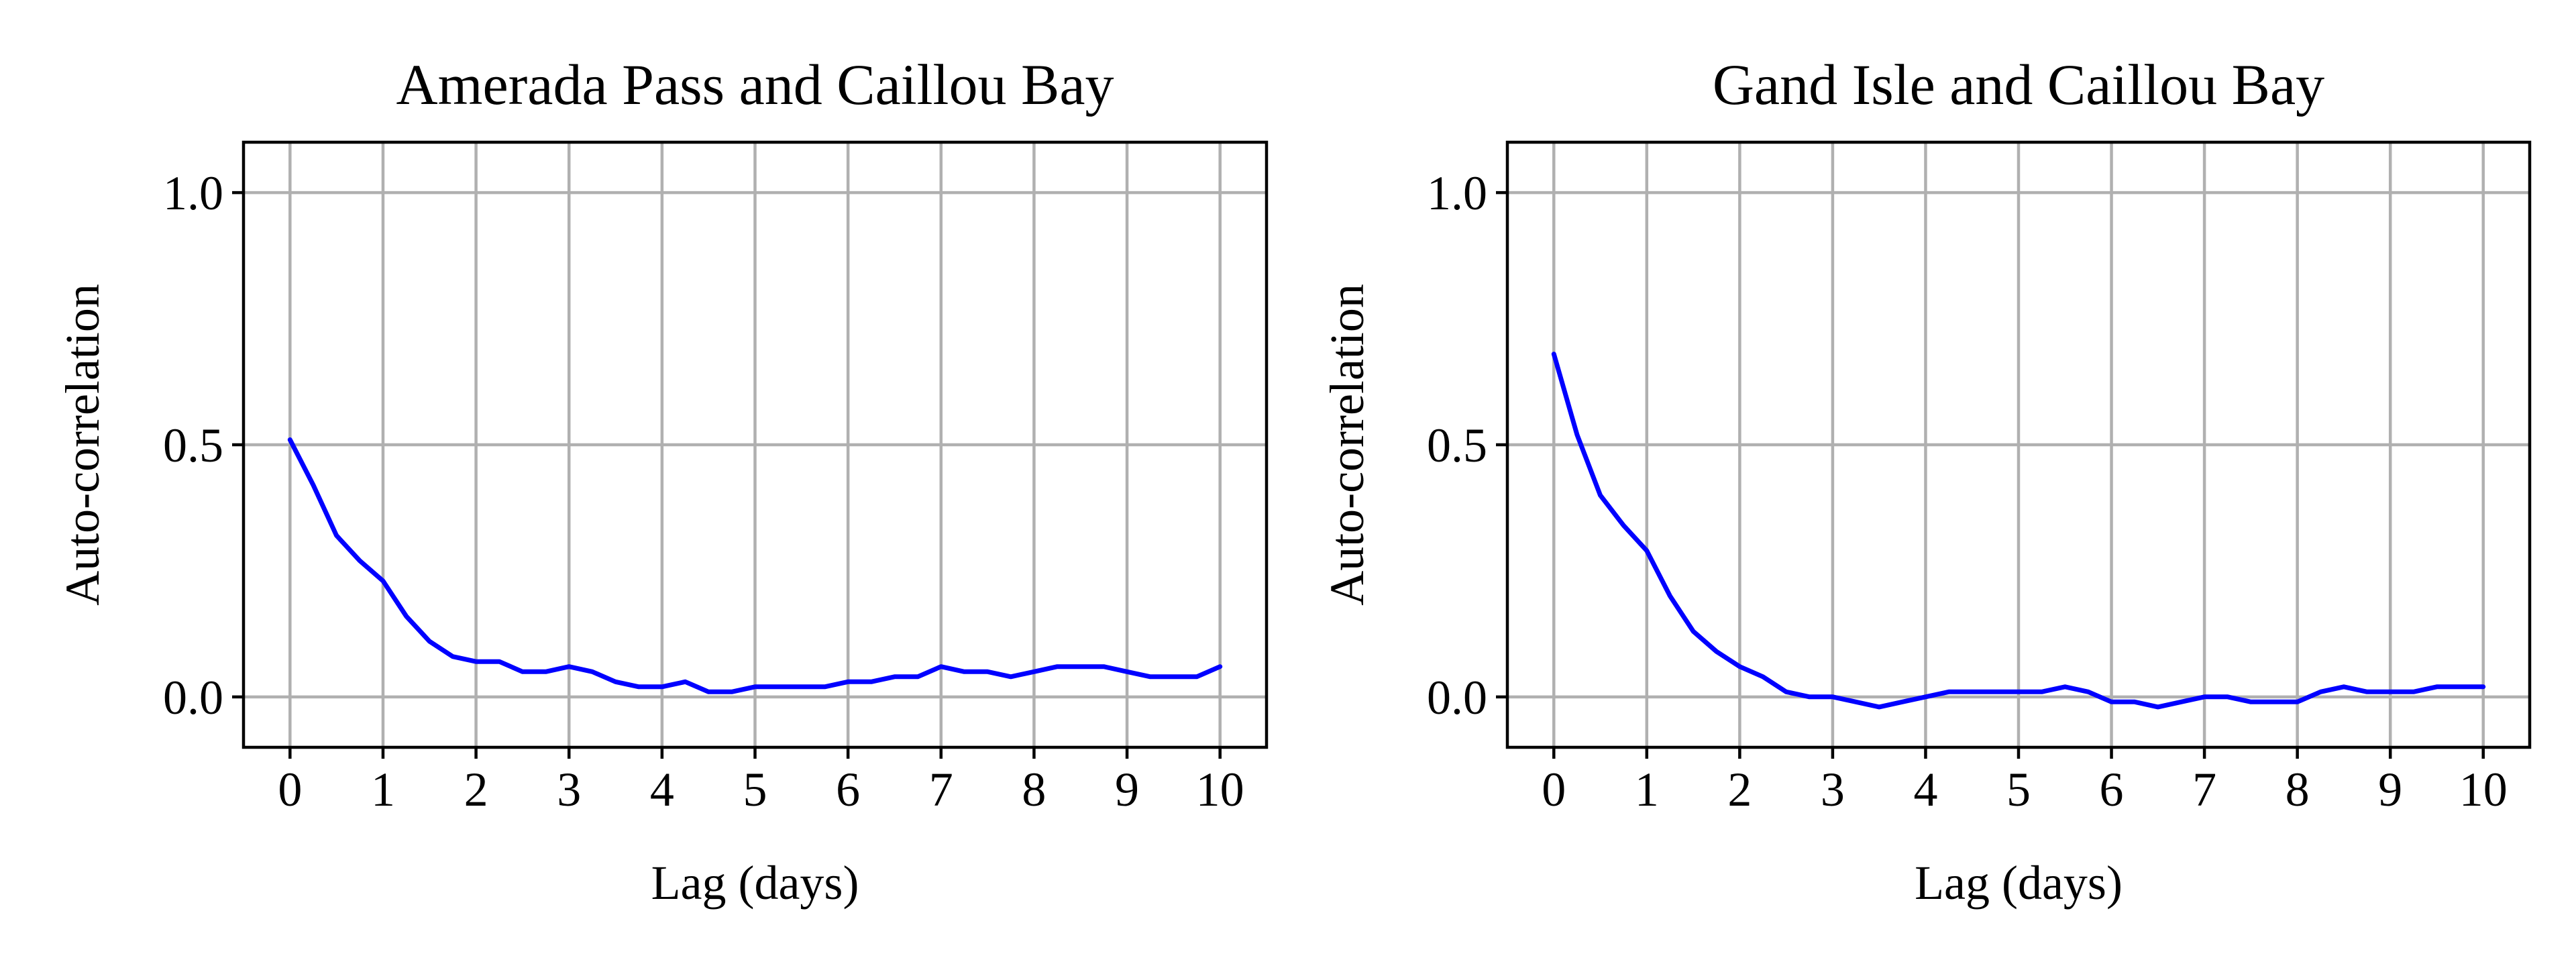 Image resolution: width=2576 pixels, height=966 pixels. Describe the element at coordinates (1647, 789) in the screenshot. I see `right-chart-x-tick-label: 1` at that location.